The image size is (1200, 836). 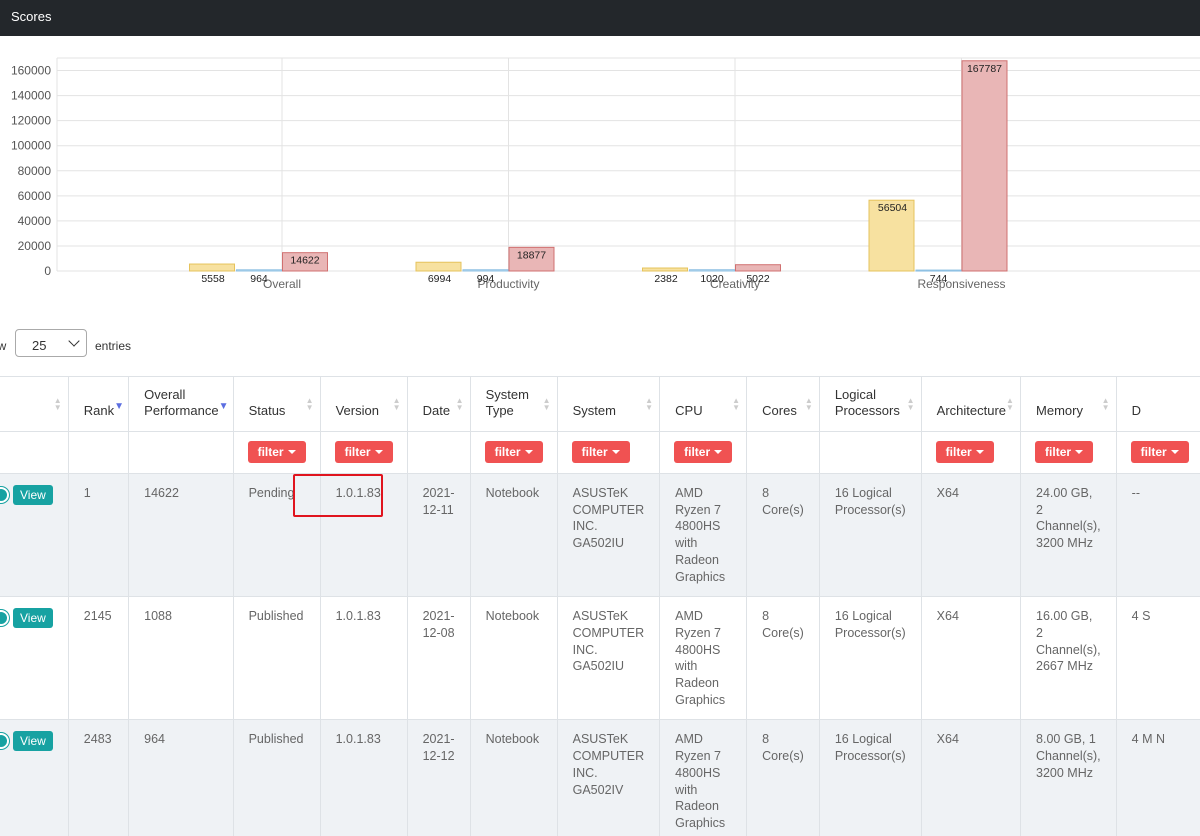 What do you see at coordinates (98, 404) in the screenshot?
I see `column-header-1: Rank ▼` at bounding box center [98, 404].